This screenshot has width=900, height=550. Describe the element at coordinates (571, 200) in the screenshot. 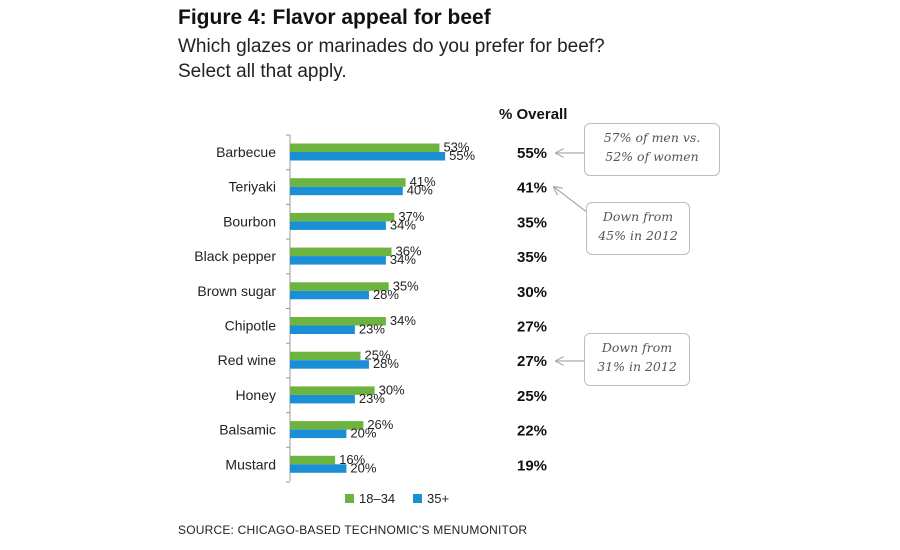

I see `callout-arrow-teriyaki` at that location.